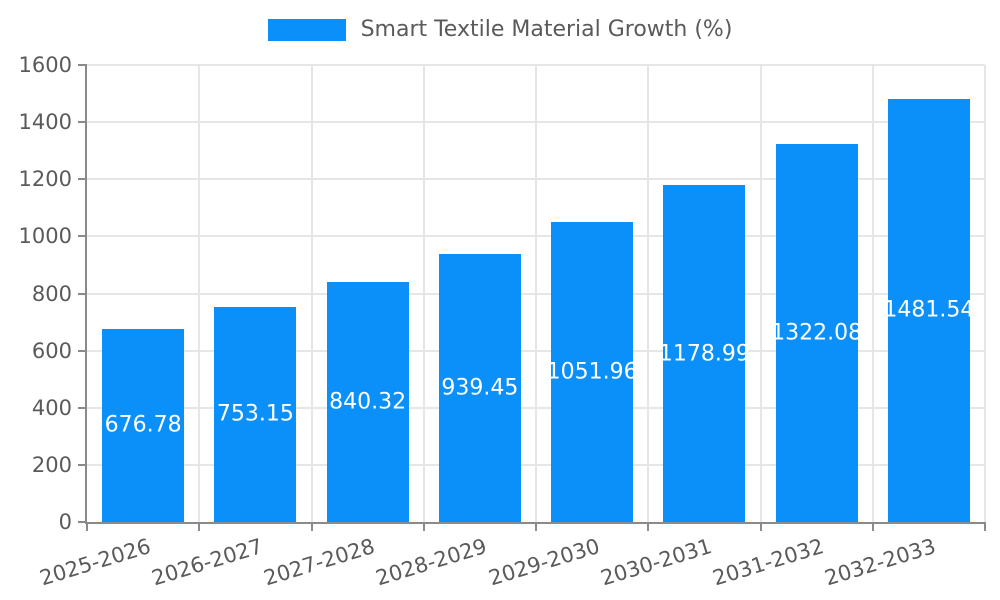  Describe the element at coordinates (51, 293) in the screenshot. I see `y-tick-label: 800` at that location.